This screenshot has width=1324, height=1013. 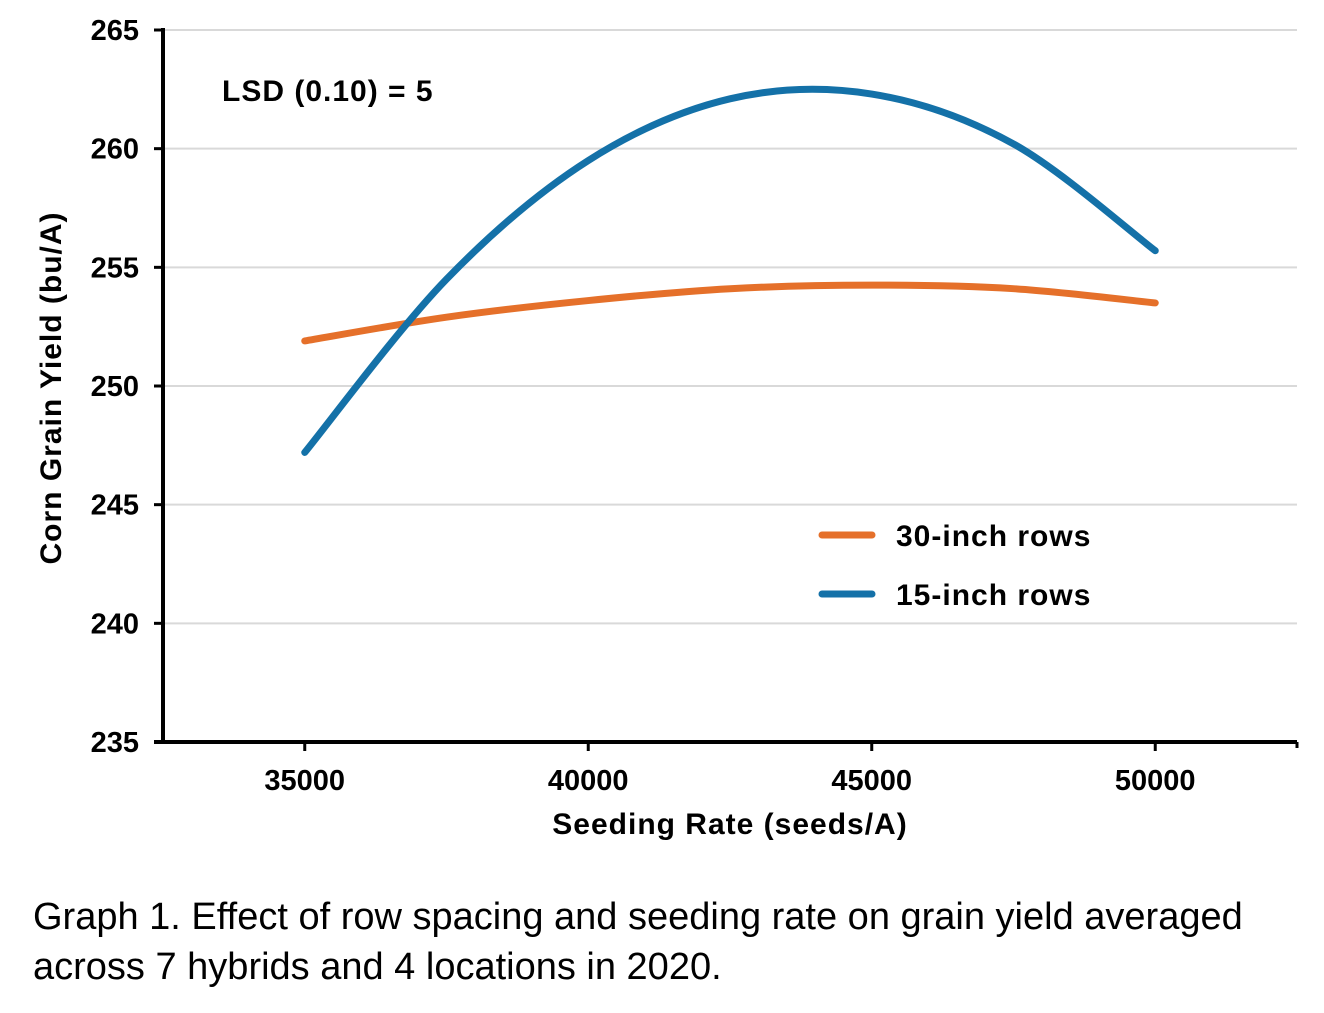 What do you see at coordinates (51, 387) in the screenshot?
I see `y-axis-label: Corn Grain Yield (bu/A)` at bounding box center [51, 387].